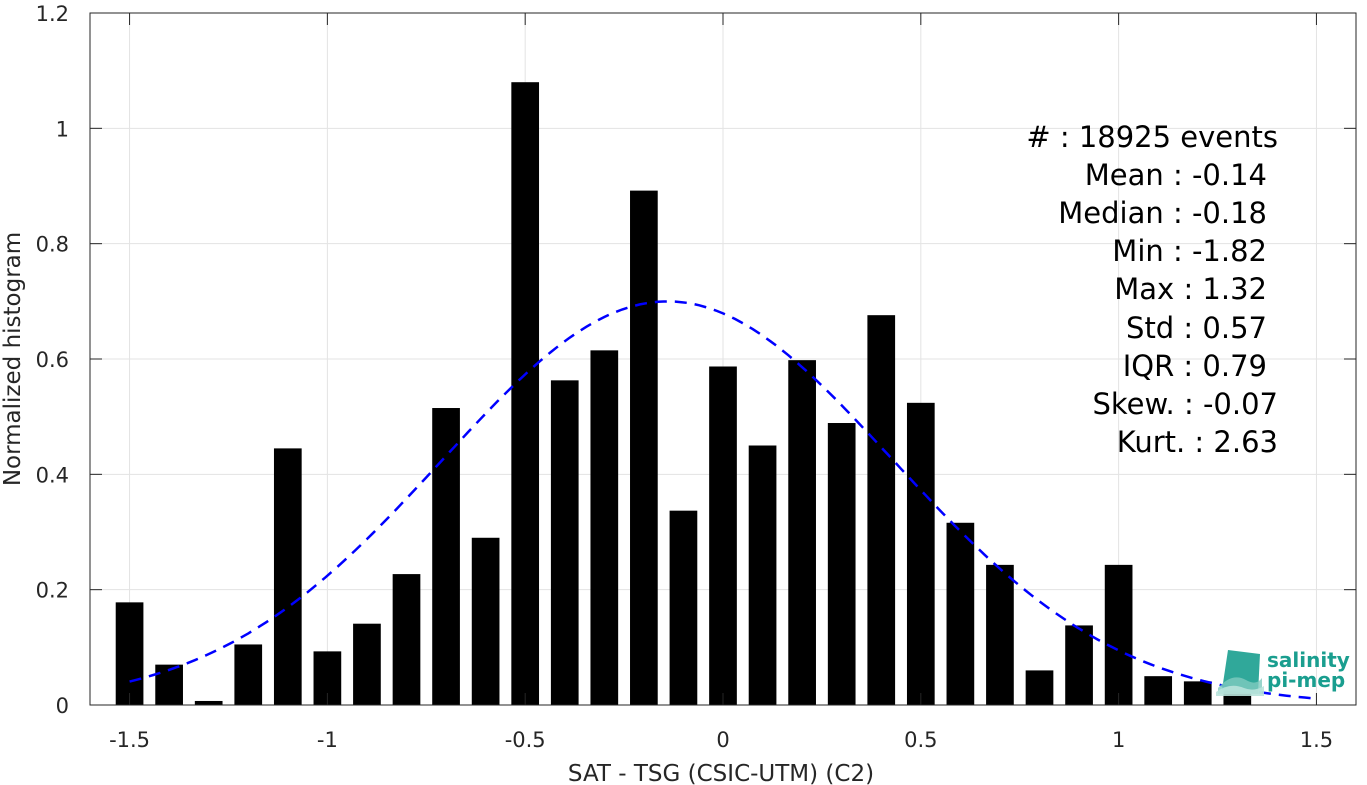 The width and height of the screenshot is (1367, 785). I want to click on stat-max: Max : 1.32, so click(1190, 289).